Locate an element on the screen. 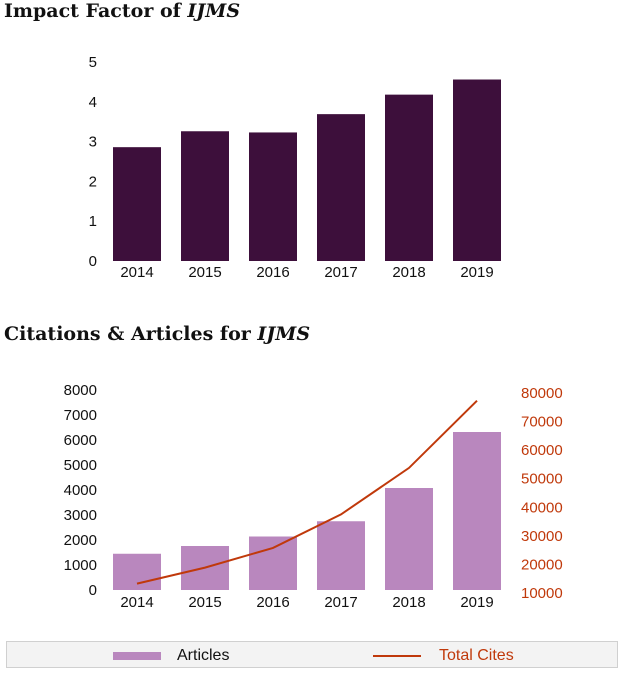  citations-x-tick: 2015 is located at coordinates (204, 602).